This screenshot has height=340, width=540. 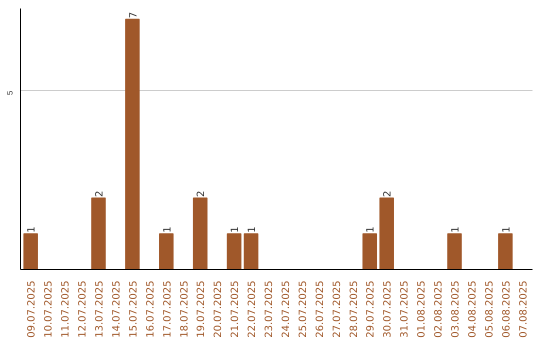 What do you see at coordinates (524, 309) in the screenshot?
I see `x-tick-label: 07.08.2025` at bounding box center [524, 309].